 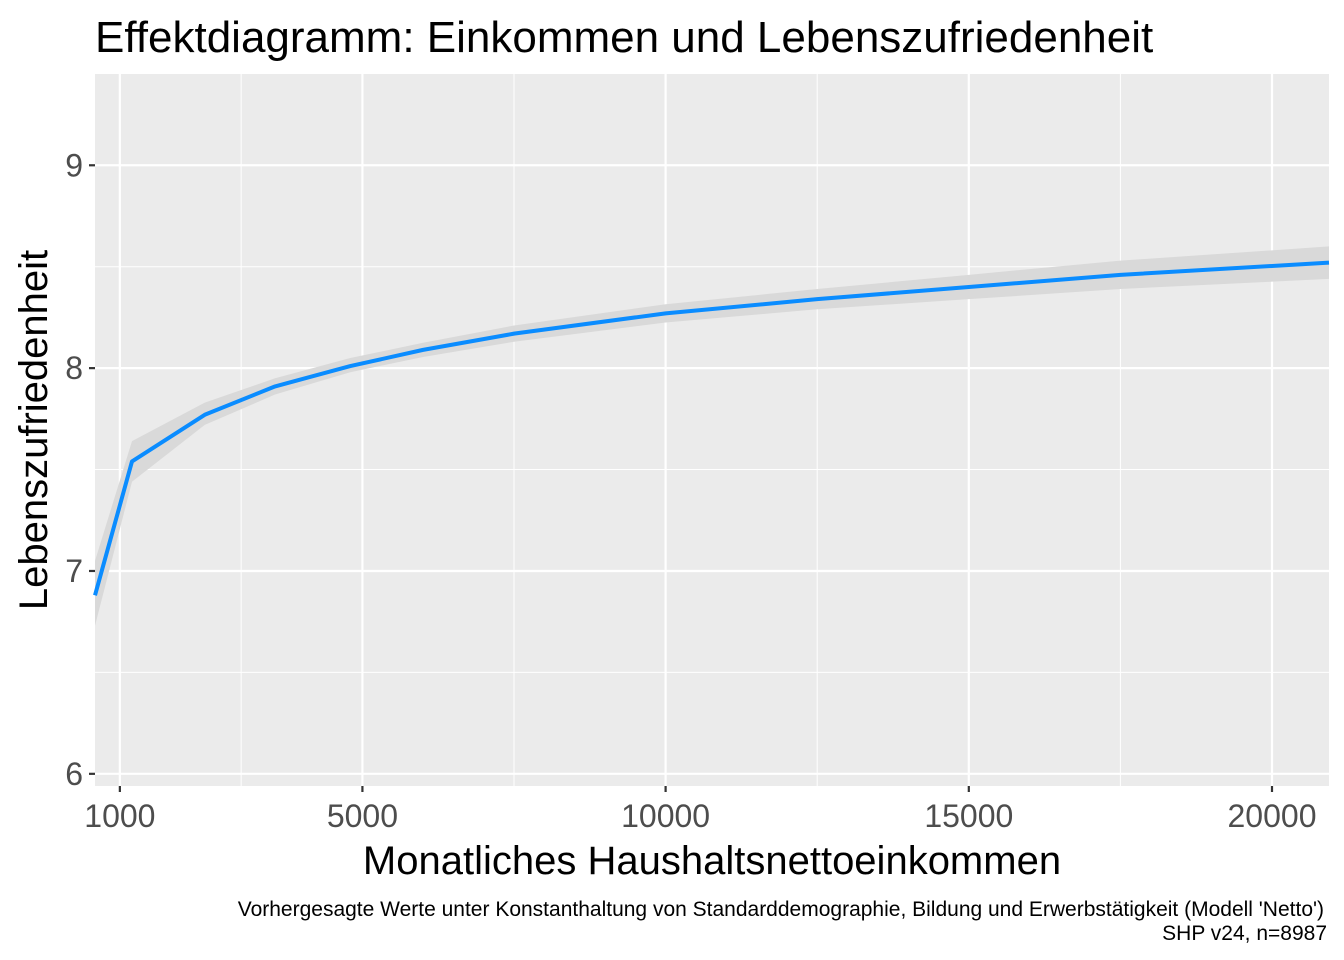 I want to click on x-tick-label: 10000, so click(x=665, y=816).